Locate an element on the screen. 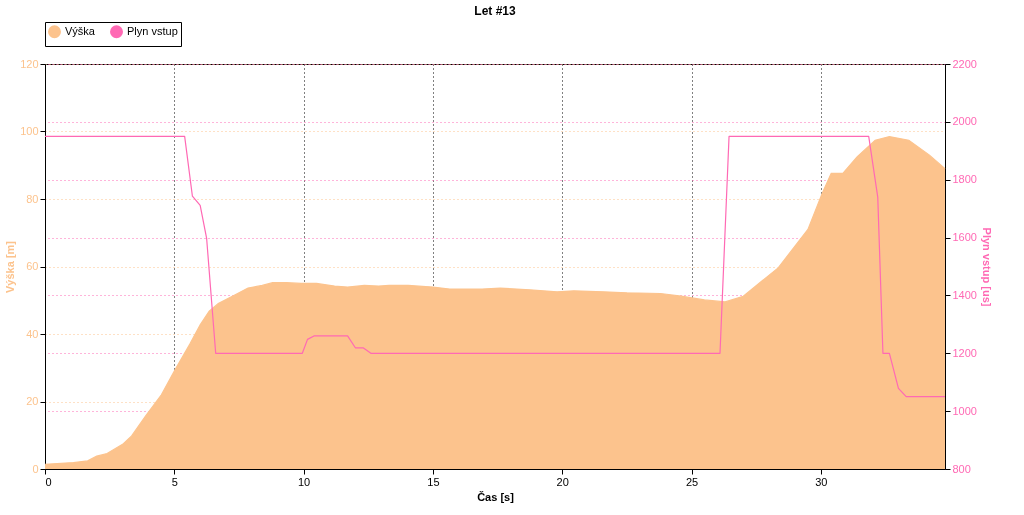 The image size is (1024, 515). x-tick-label: 5 is located at coordinates (174, 481).